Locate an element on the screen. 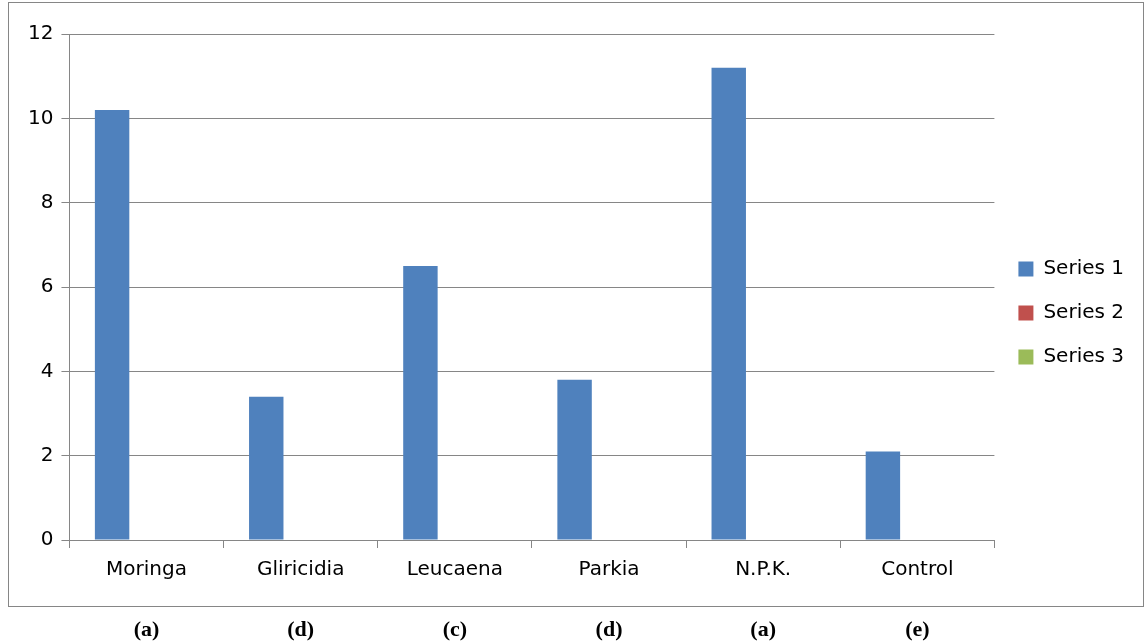  y-tick-label: 10 is located at coordinates (41, 116).